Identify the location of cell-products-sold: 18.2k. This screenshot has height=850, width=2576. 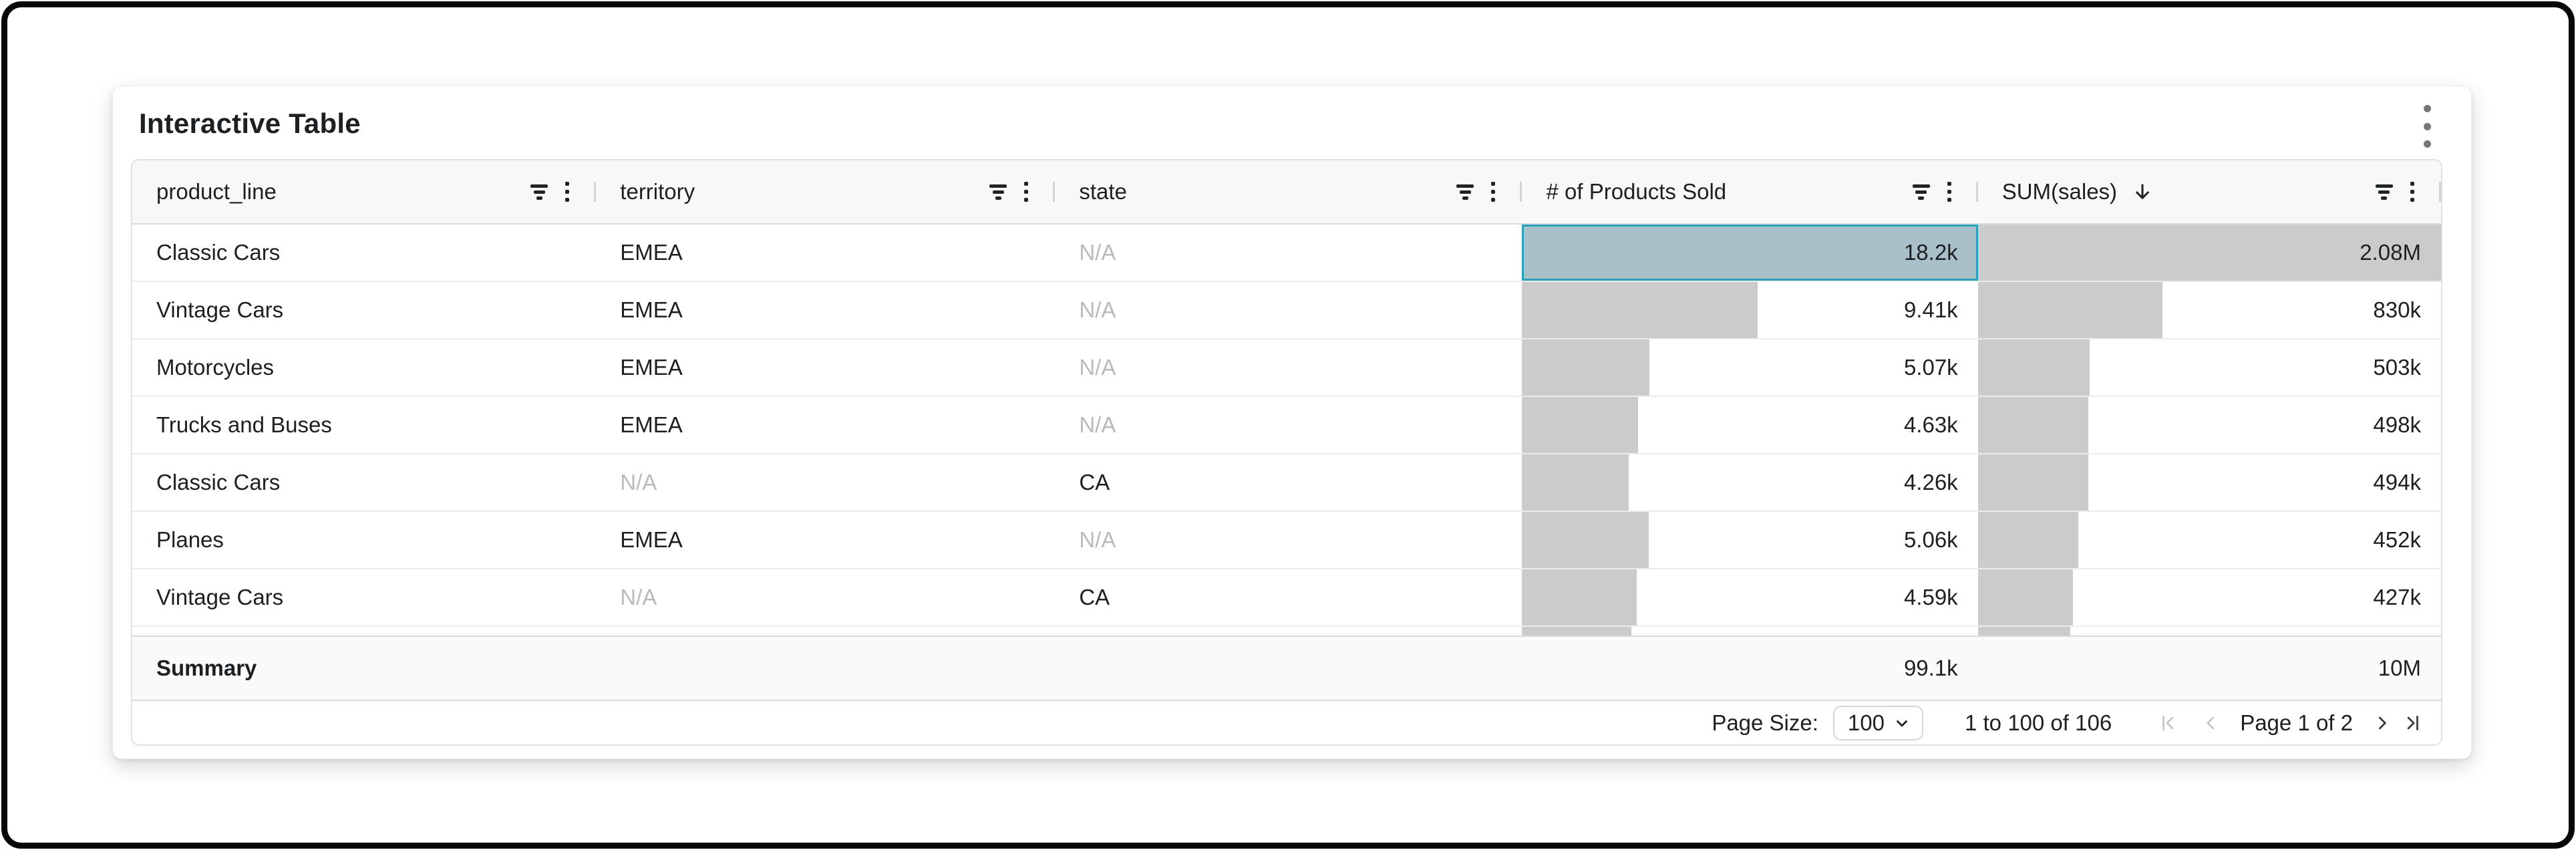
(1750, 253).